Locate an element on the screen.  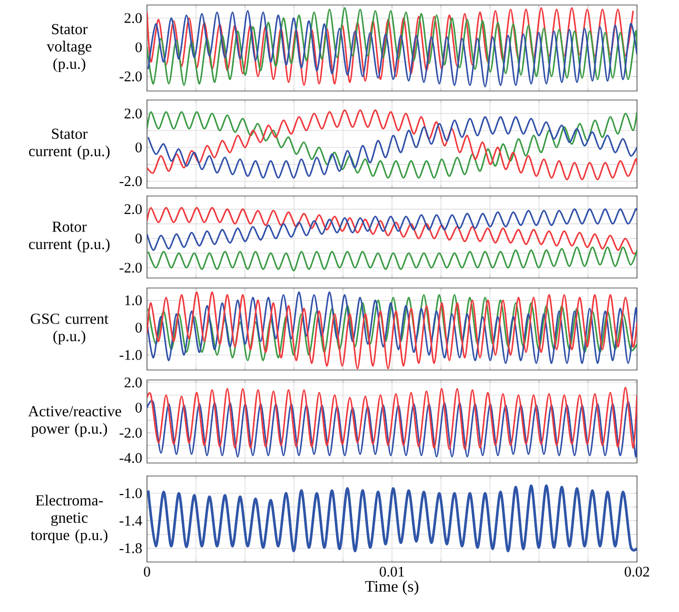
y-tick-label: -1.4 is located at coordinates (131, 521).